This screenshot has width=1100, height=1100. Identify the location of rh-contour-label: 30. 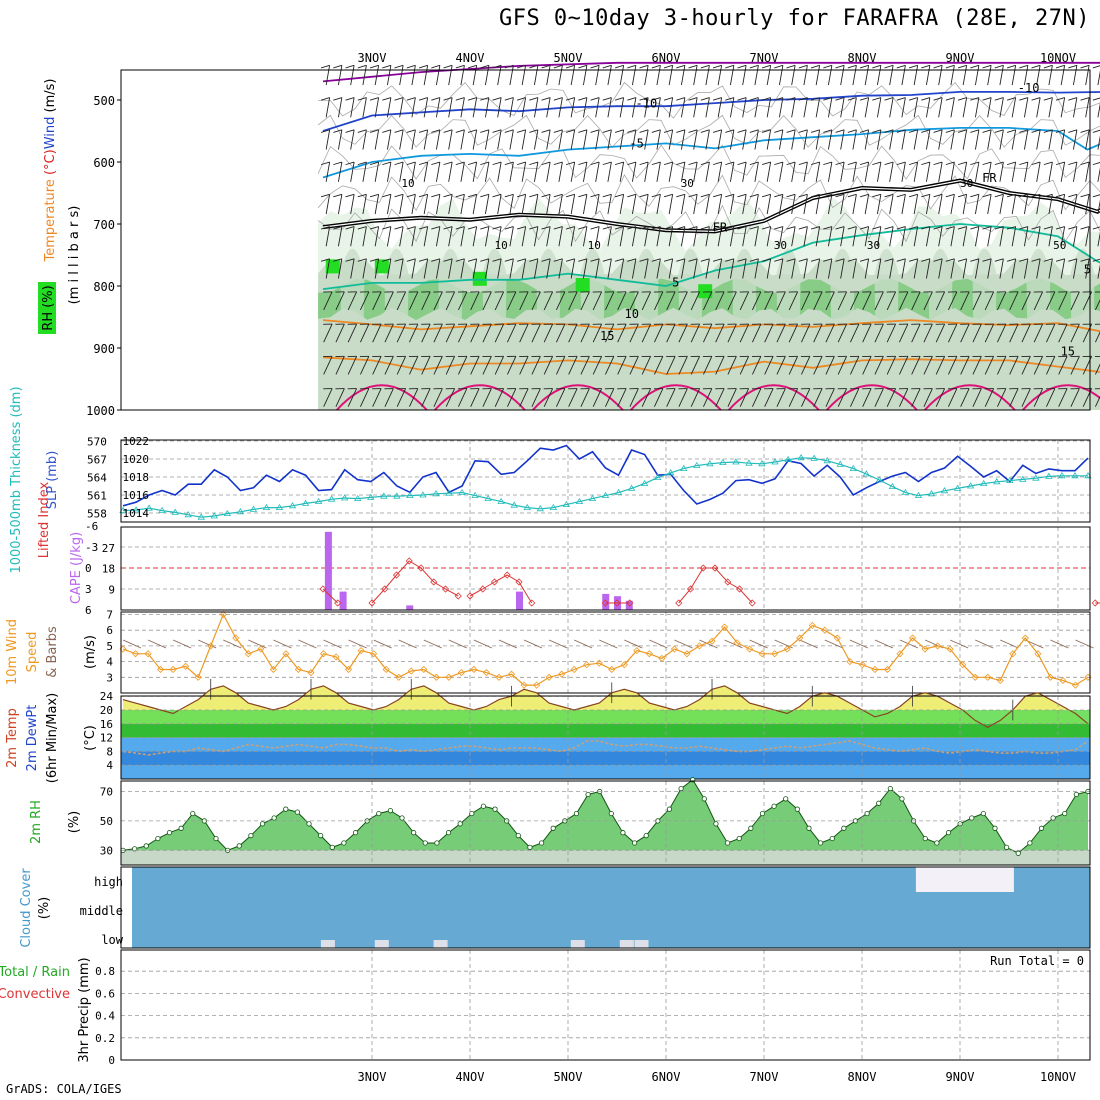
(873, 245).